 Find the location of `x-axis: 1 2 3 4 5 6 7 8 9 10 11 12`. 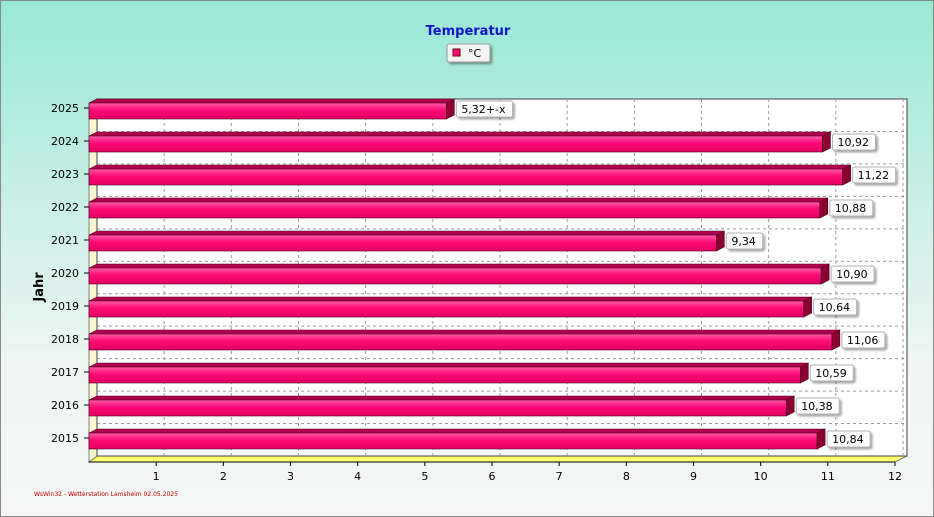

x-axis: 1 2 3 4 5 6 7 8 9 10 11 12 is located at coordinates (495, 472).